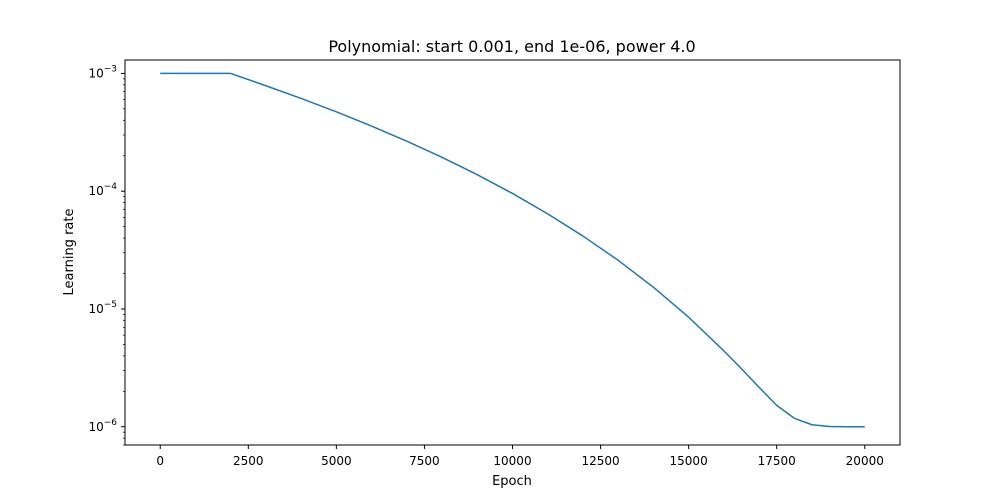  Describe the element at coordinates (106, 255) in the screenshot. I see `y-axis-ticks: 10−610−510−410−3` at that location.